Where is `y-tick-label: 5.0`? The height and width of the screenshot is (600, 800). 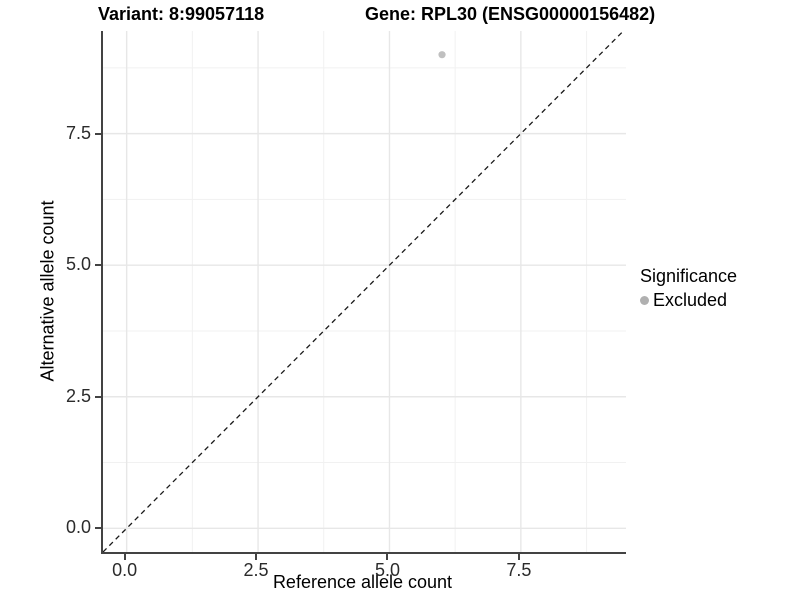 y-tick-label: 5.0 is located at coordinates (78, 264).